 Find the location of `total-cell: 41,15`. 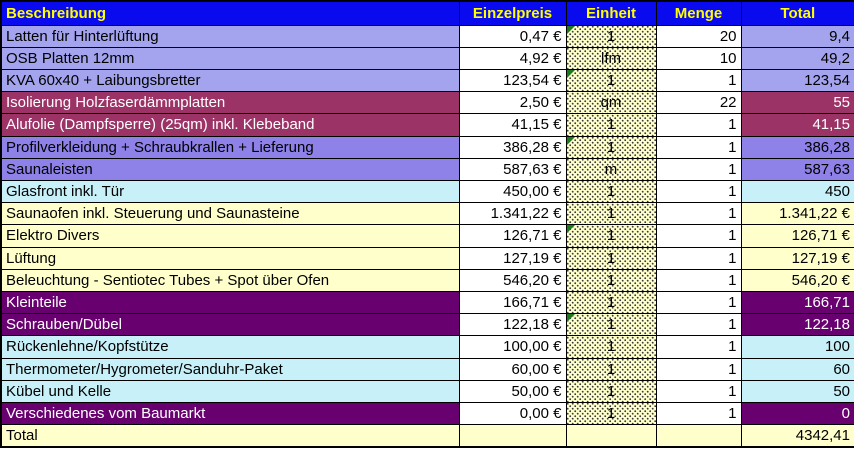

total-cell: 41,15 is located at coordinates (797, 125).